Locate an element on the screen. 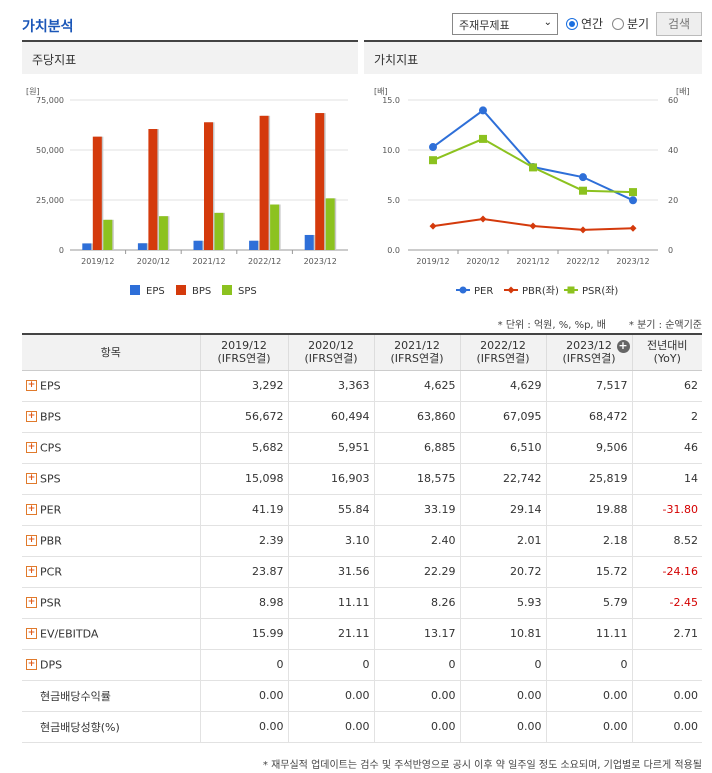 The image size is (712, 773). select-value: 주재무제표 is located at coordinates (484, 25).